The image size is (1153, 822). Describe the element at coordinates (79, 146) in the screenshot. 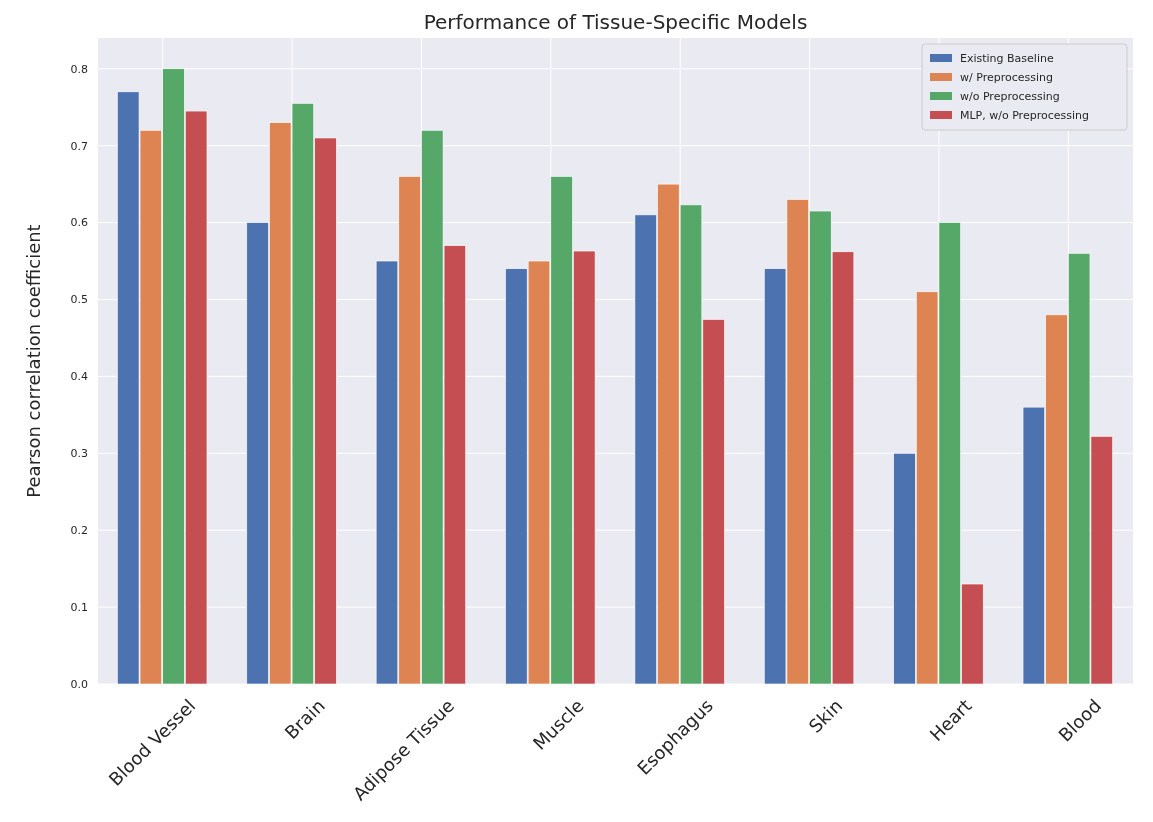

I see `y-tick-label: 0.7` at that location.